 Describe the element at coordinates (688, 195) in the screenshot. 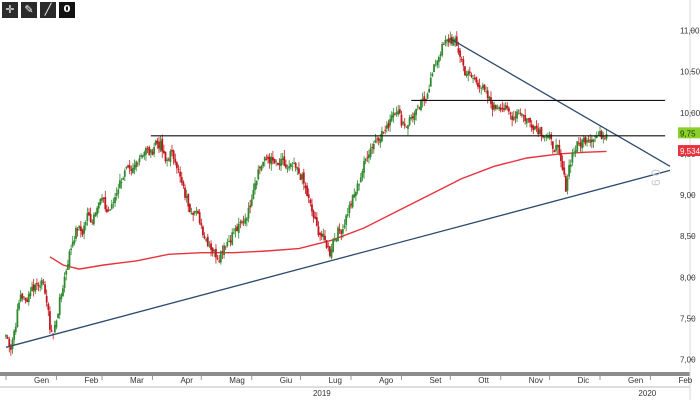

I see `y-tick-label: 9,00` at that location.